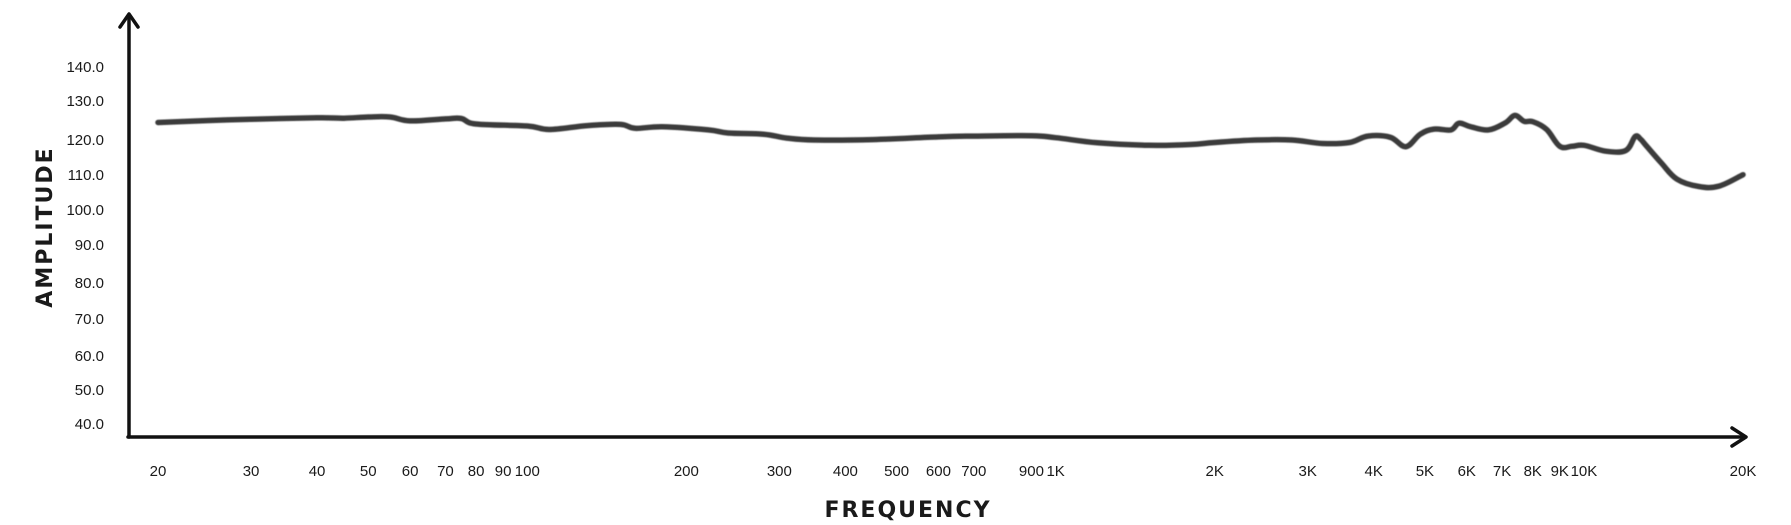  I want to click on y-axis-title: AMPLITUDE, so click(45, 226).